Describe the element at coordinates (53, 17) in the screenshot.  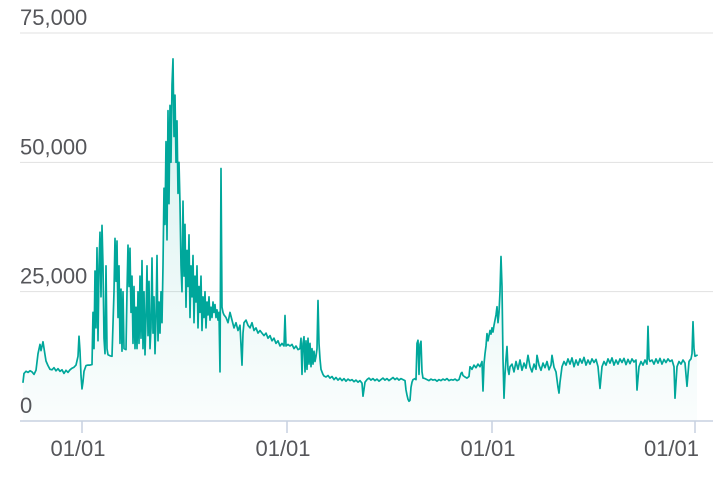
I see `y-axis-label: 75,000` at that location.